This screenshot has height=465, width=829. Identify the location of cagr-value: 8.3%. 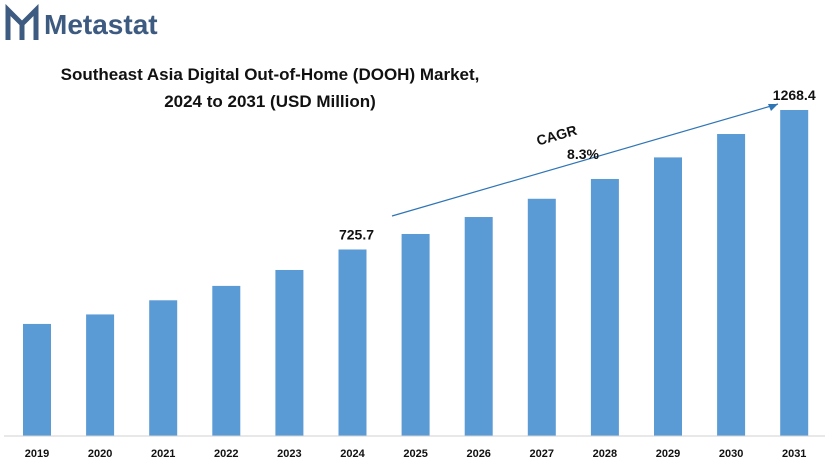
(583, 154).